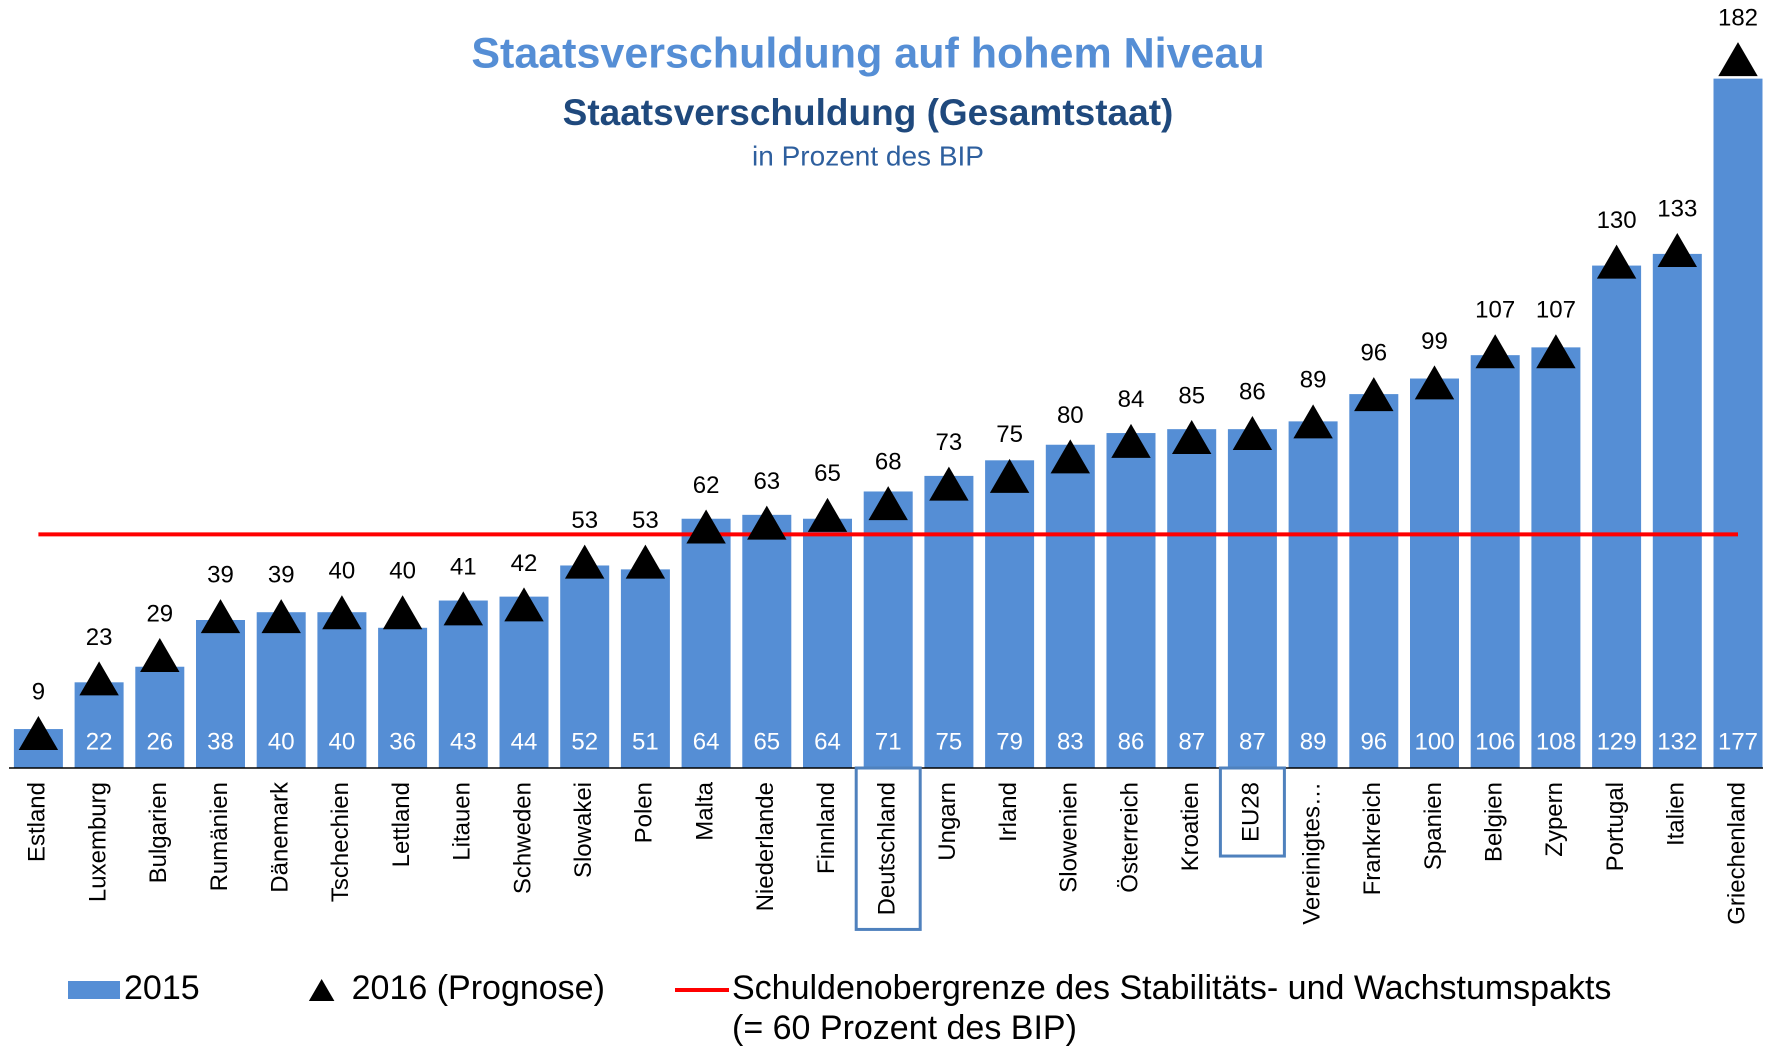 The image size is (1772, 1050). What do you see at coordinates (281, 741) in the screenshot?
I see `bar-value-label: 40` at bounding box center [281, 741].